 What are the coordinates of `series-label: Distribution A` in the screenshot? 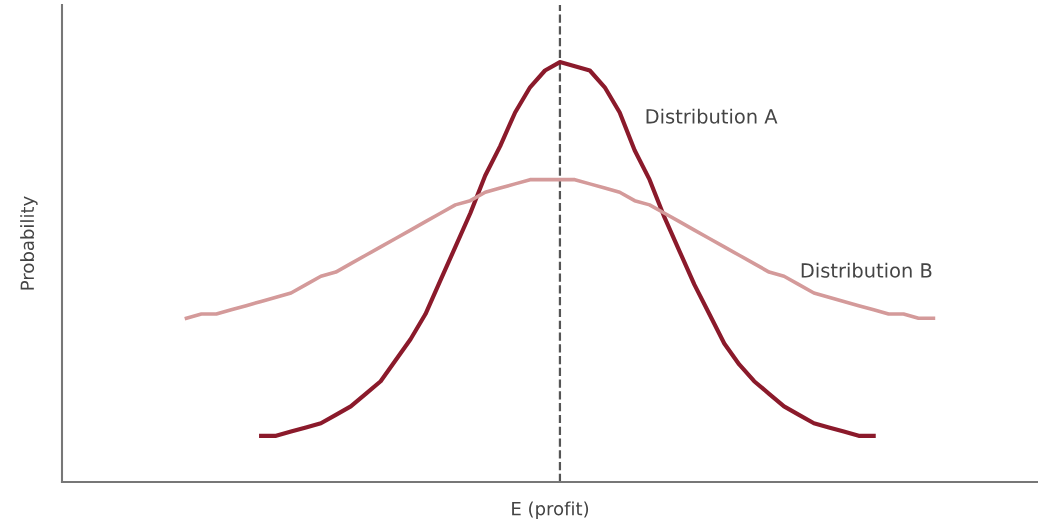 It's located at (712, 116).